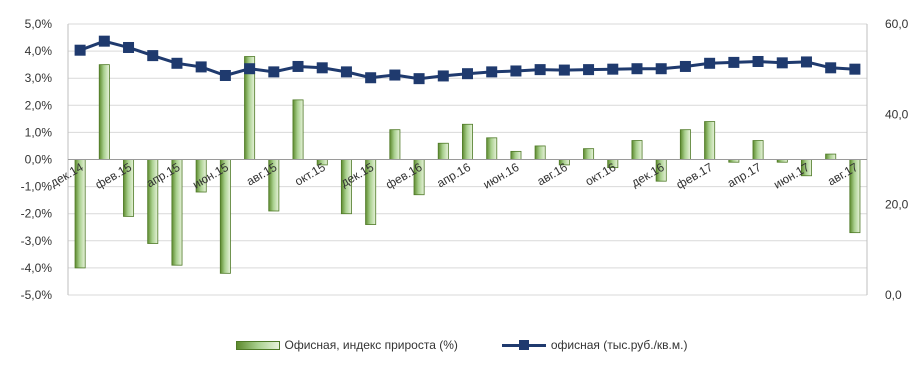 Image resolution: width=923 pixels, height=368 pixels. I want to click on left-tick-label: 1,0%, so click(39, 132).